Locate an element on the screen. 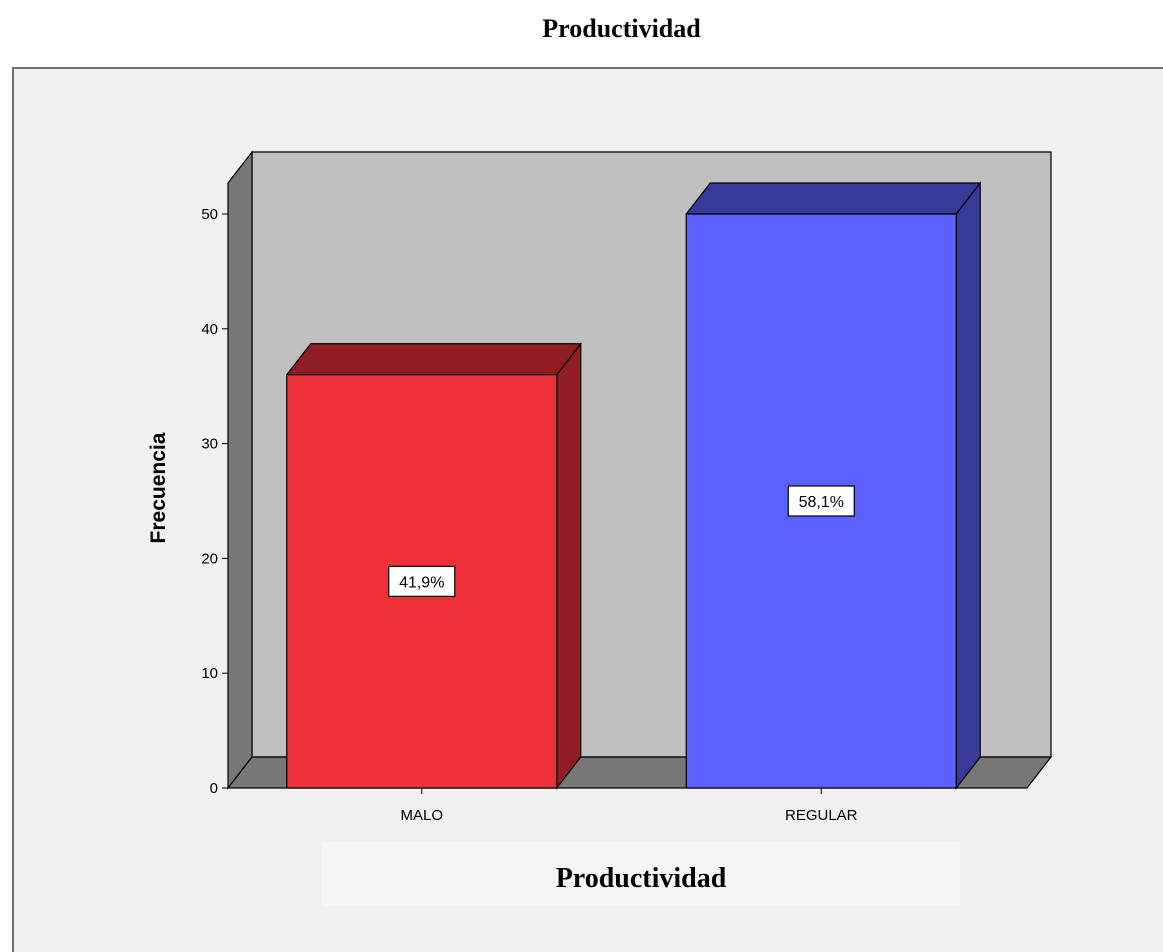  y-tick-label: 50 is located at coordinates (209, 214).